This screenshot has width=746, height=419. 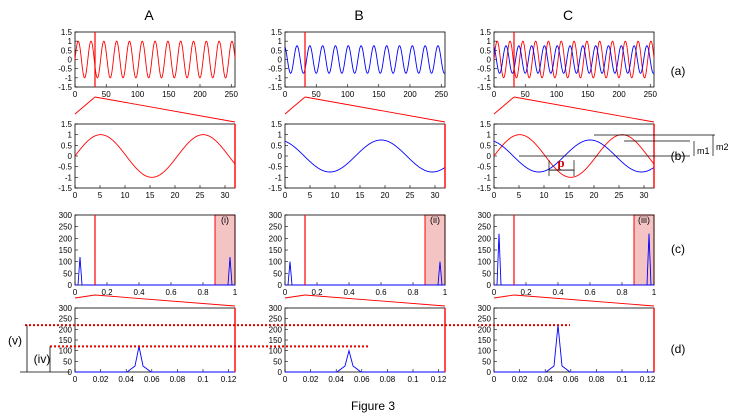 What do you see at coordinates (335, 195) in the screenshot?
I see `x-tick-label: 10` at bounding box center [335, 195].